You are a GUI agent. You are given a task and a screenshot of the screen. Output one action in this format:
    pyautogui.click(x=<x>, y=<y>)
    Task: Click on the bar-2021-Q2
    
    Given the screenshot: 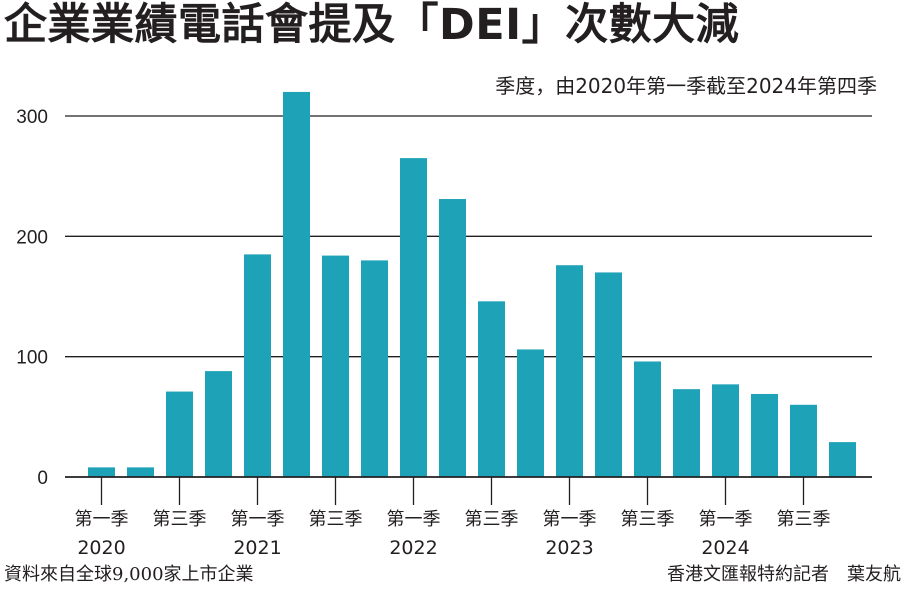 What is the action you would take?
    pyautogui.click(x=296, y=284)
    